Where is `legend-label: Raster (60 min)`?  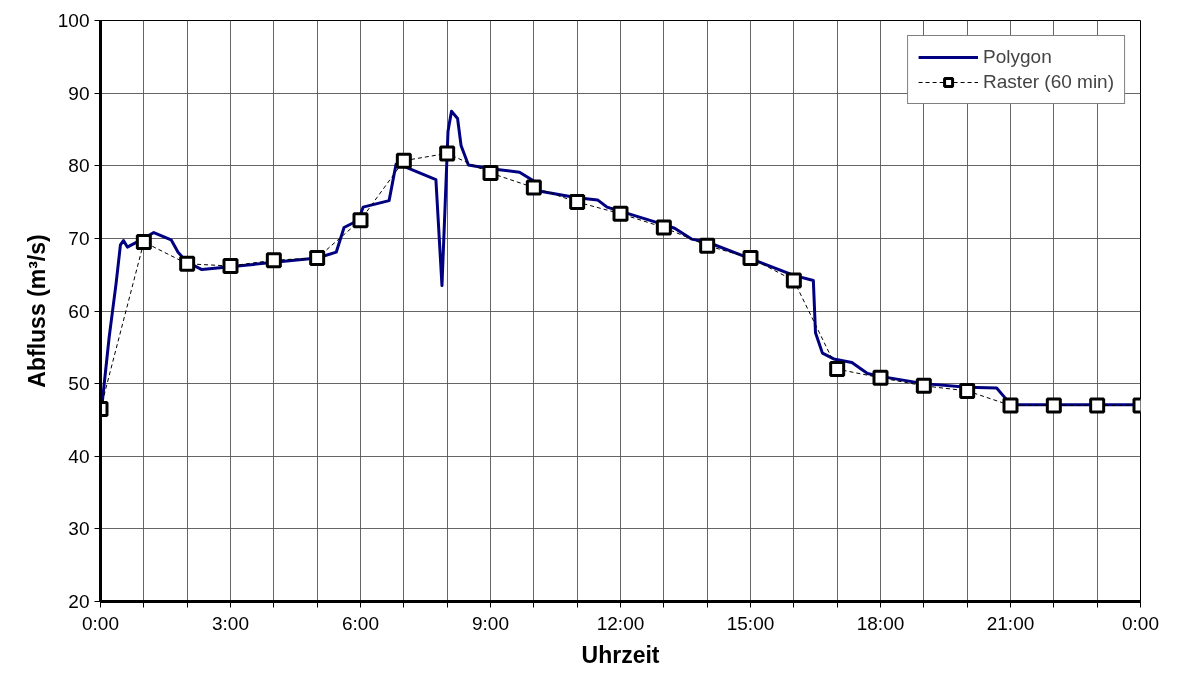 legend-label: Raster (60 min) is located at coordinates (1048, 82).